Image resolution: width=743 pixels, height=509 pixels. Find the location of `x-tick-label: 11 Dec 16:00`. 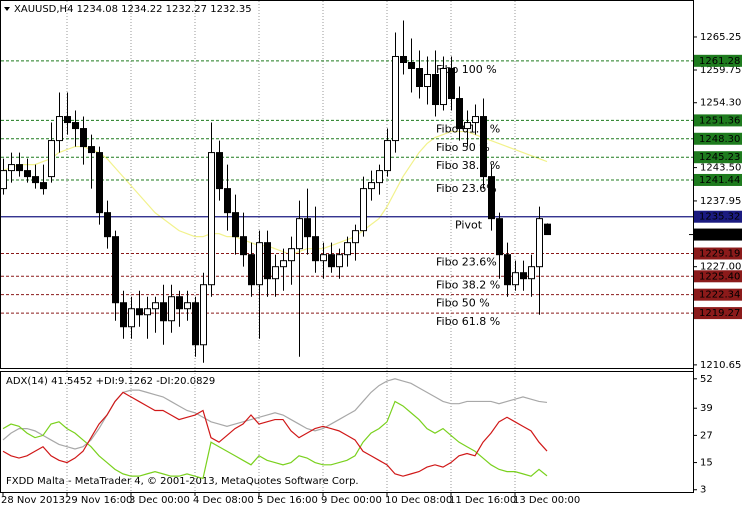

x-tick-label: 11 Dec 16:00 is located at coordinates (482, 500).